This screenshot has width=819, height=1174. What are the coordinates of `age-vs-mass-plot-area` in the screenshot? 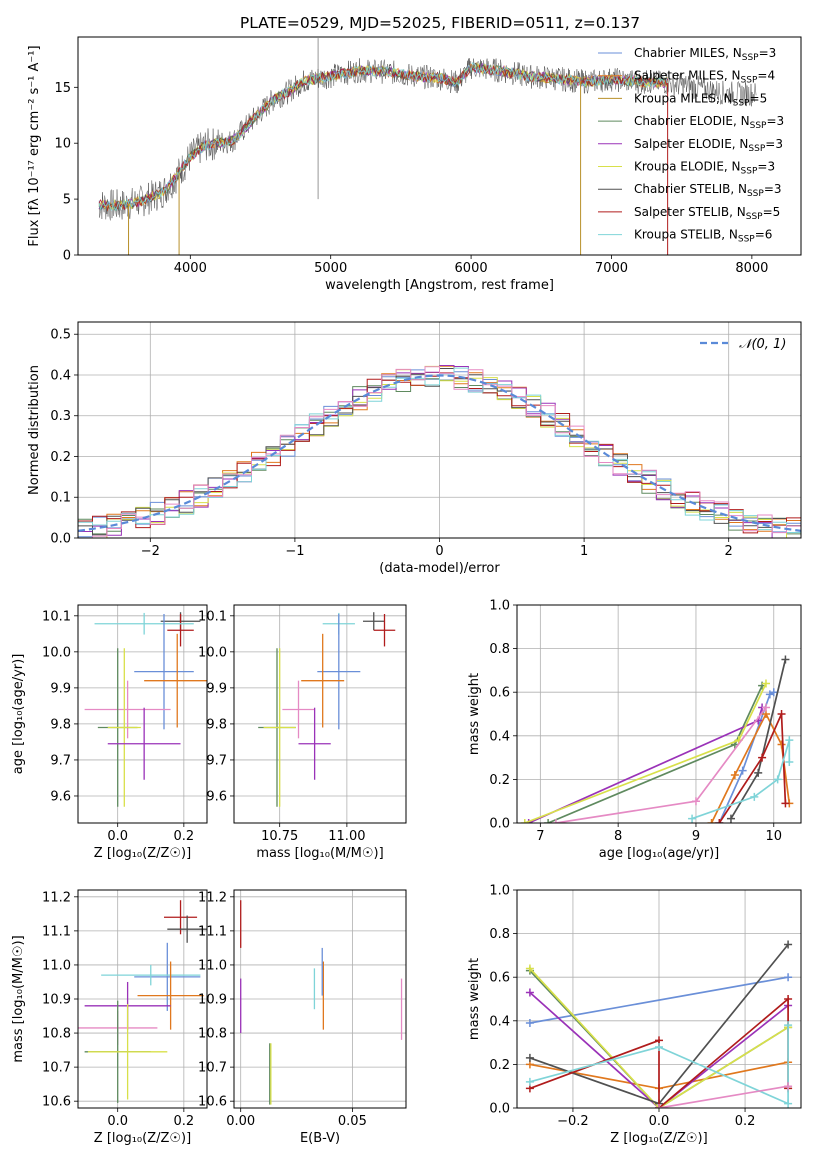 It's located at (327, 709).